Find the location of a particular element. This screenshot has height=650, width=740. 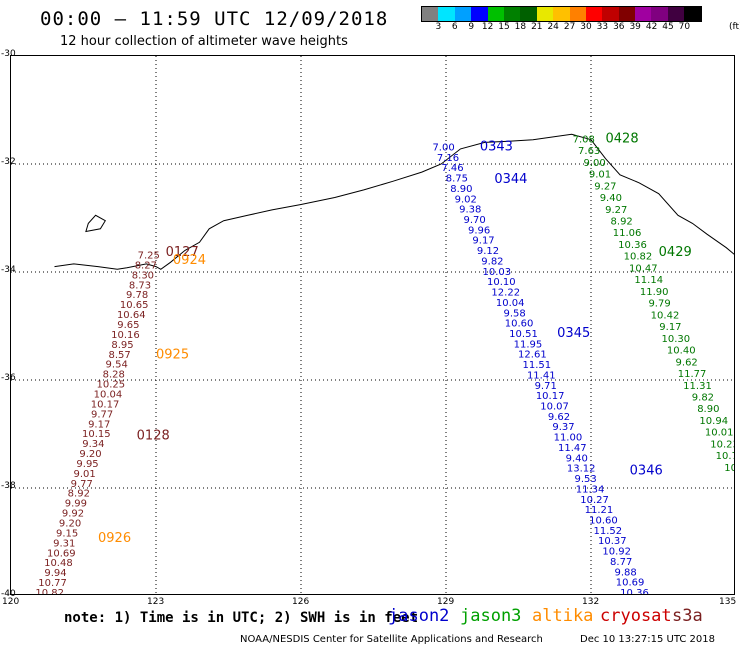

swh-value: 10.30 is located at coordinates (676, 339).